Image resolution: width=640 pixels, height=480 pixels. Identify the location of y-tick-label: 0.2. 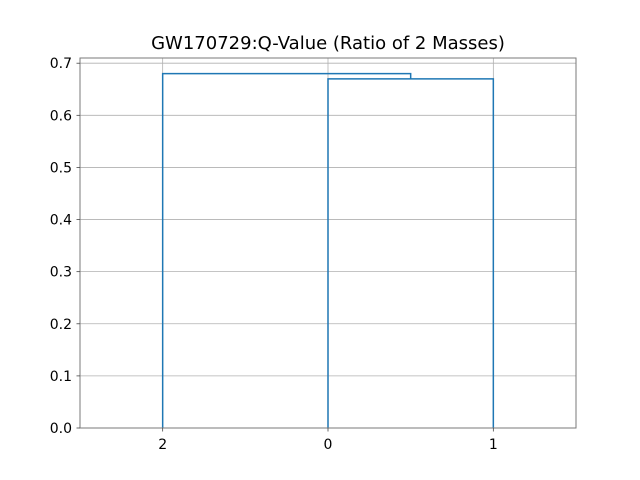
(61, 325).